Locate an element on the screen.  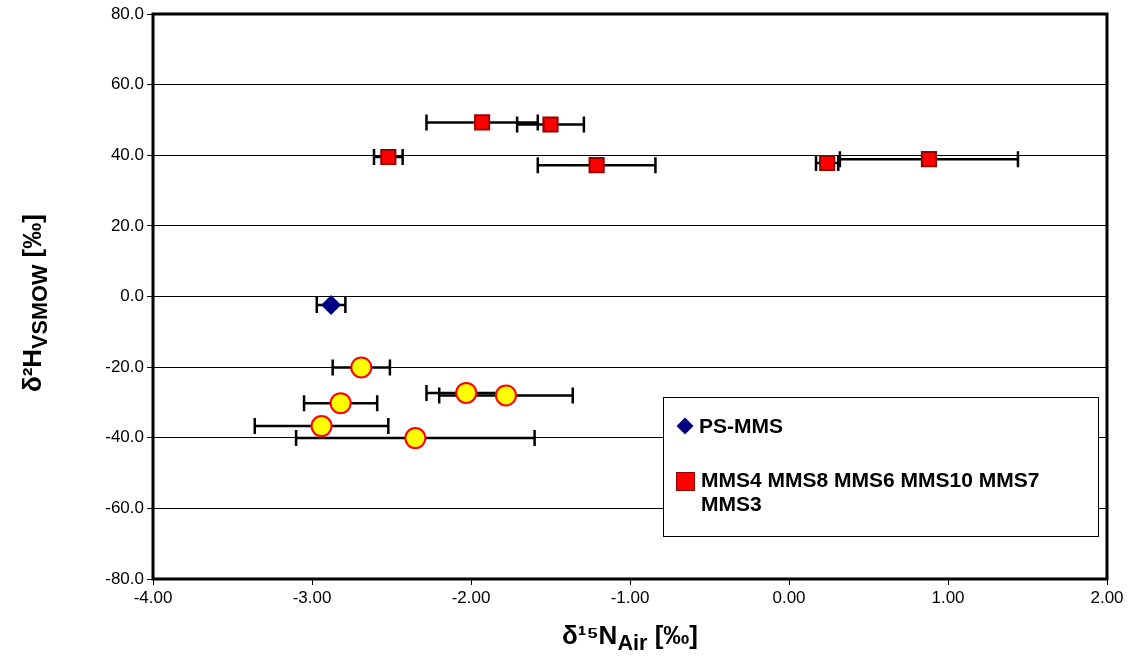
y-tick-label: -80.0 is located at coordinates (124, 578).